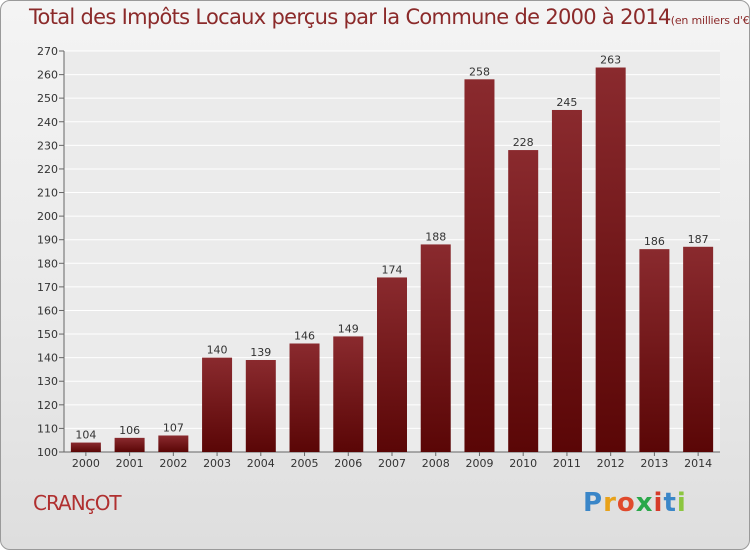  I want to click on x-tick-label: 2006, so click(348, 463).